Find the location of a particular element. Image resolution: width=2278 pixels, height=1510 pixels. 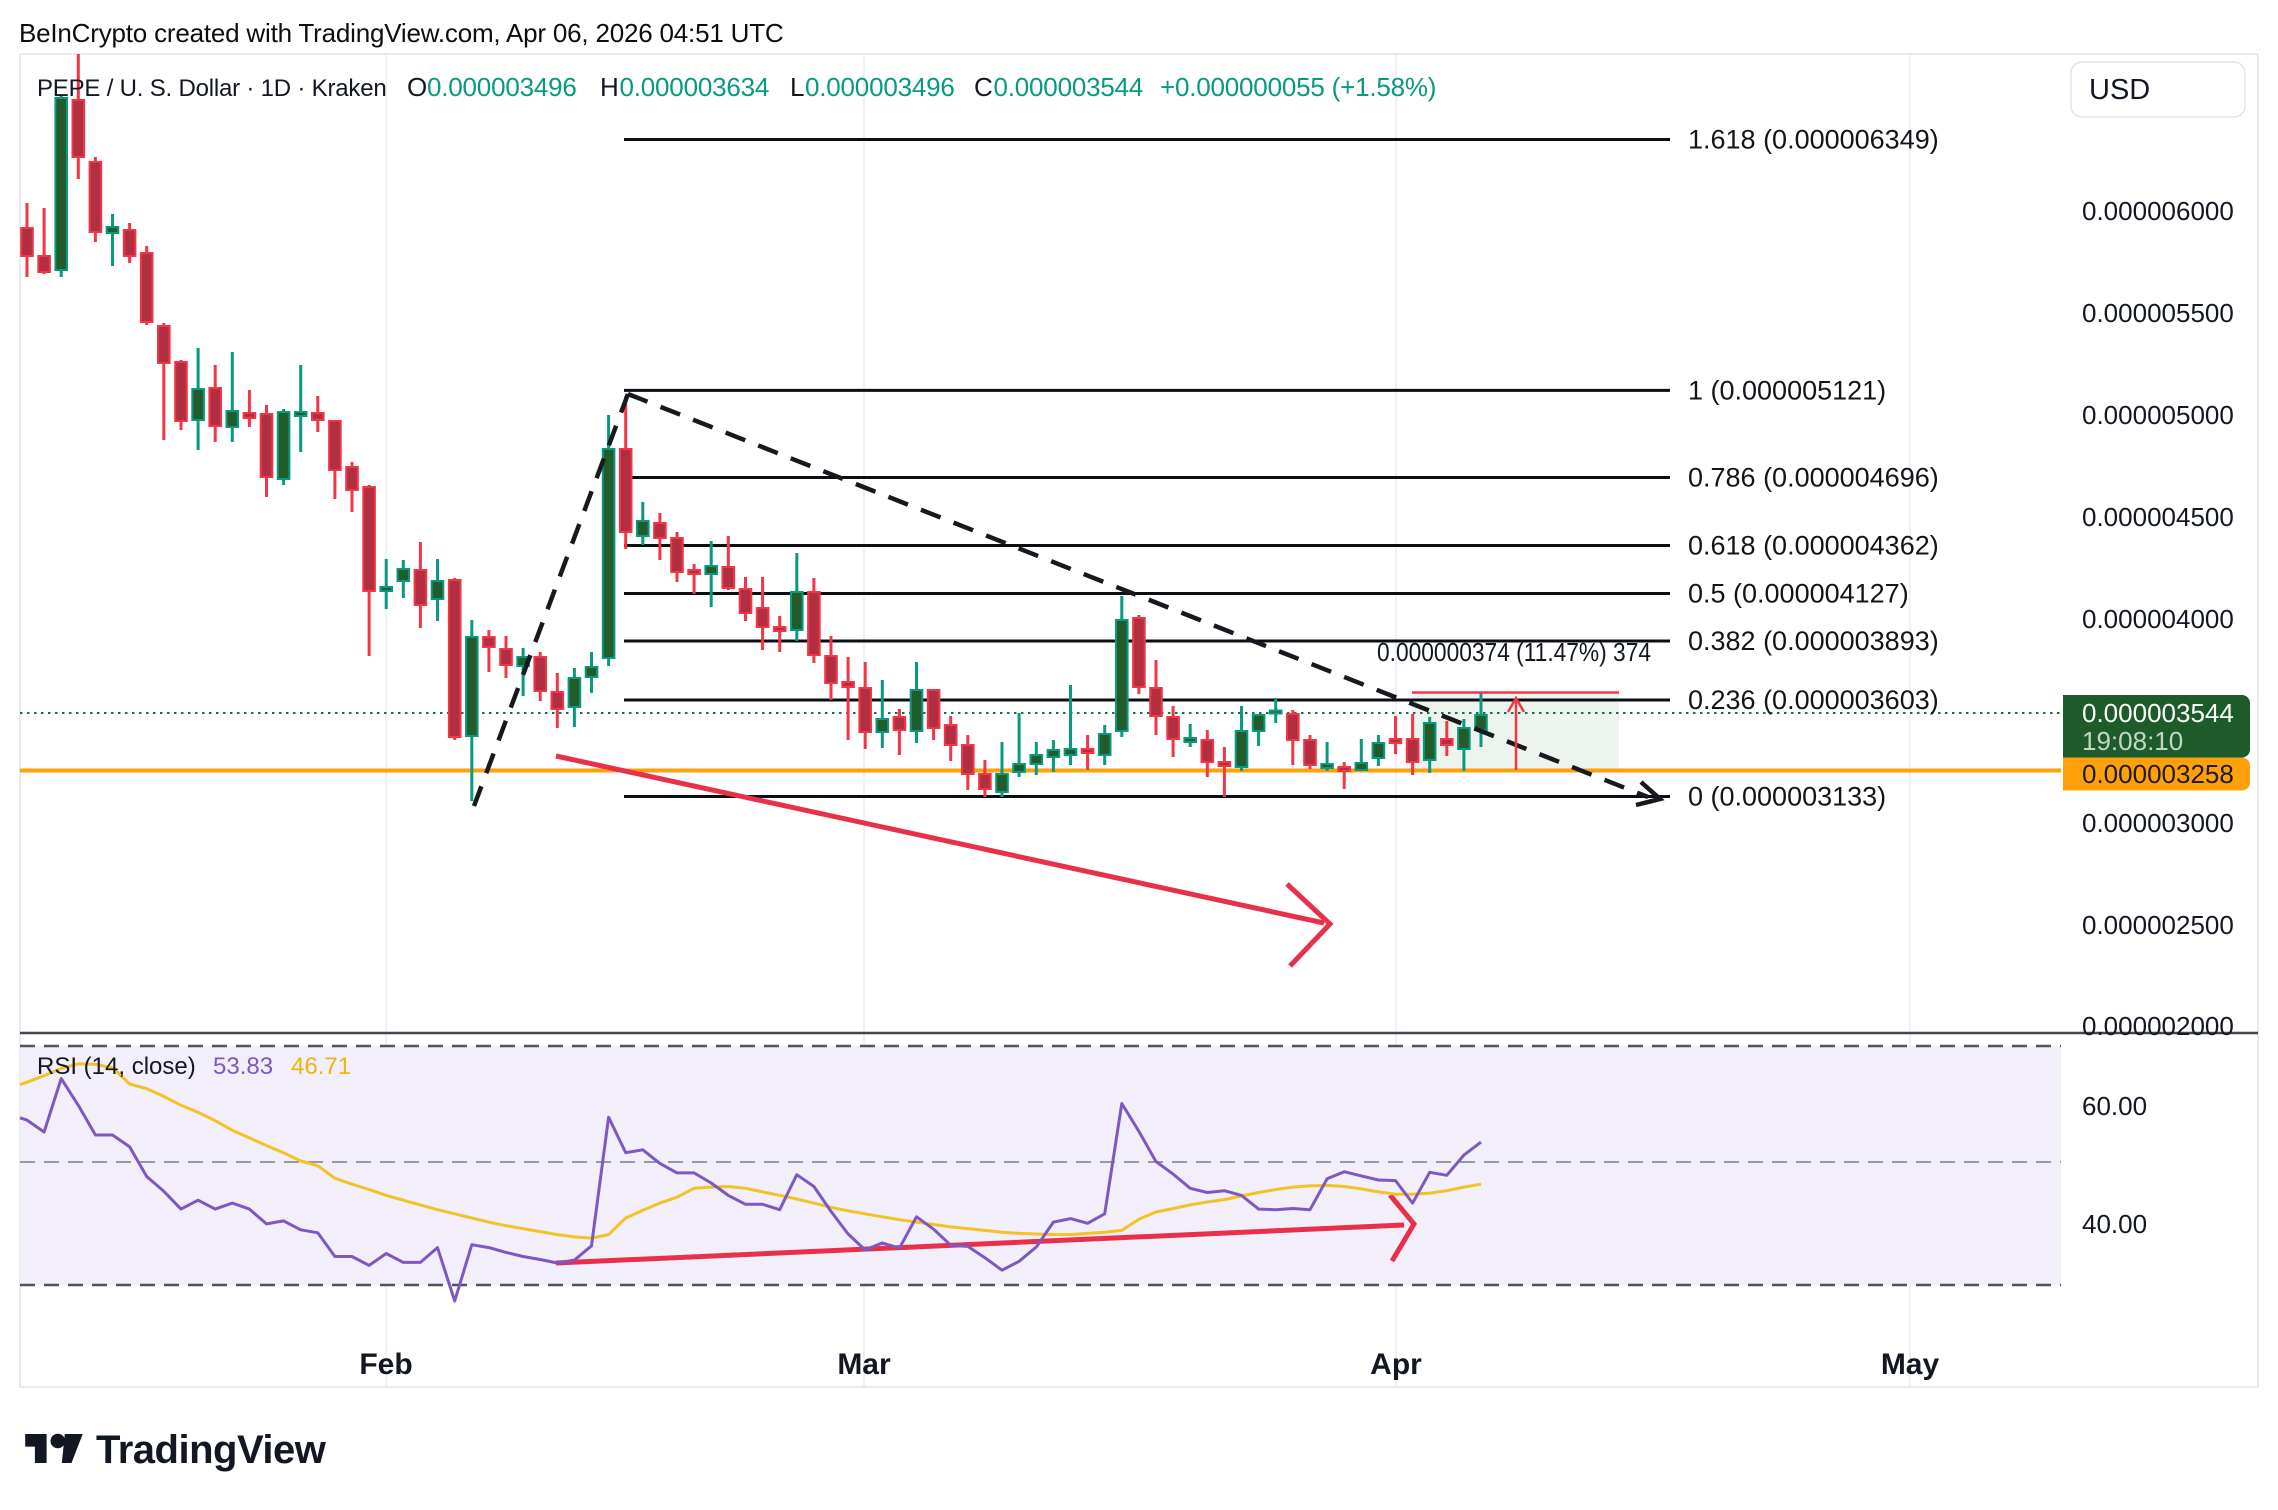

svg-text: 0.618 (0.000004362) is located at coordinates (1813, 546).